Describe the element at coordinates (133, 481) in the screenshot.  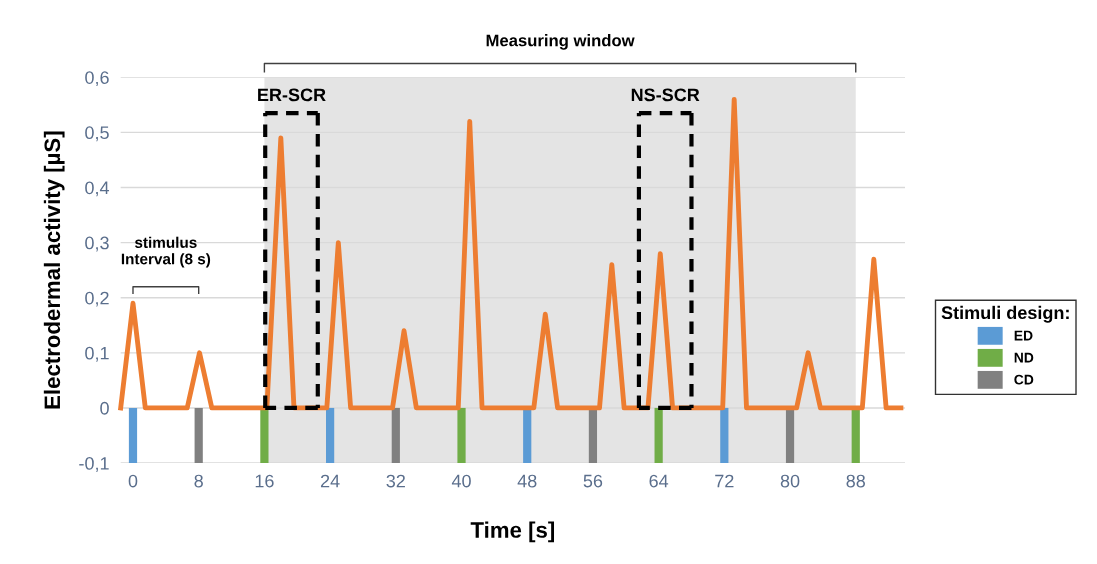
I see `x-tick-label: 0` at that location.